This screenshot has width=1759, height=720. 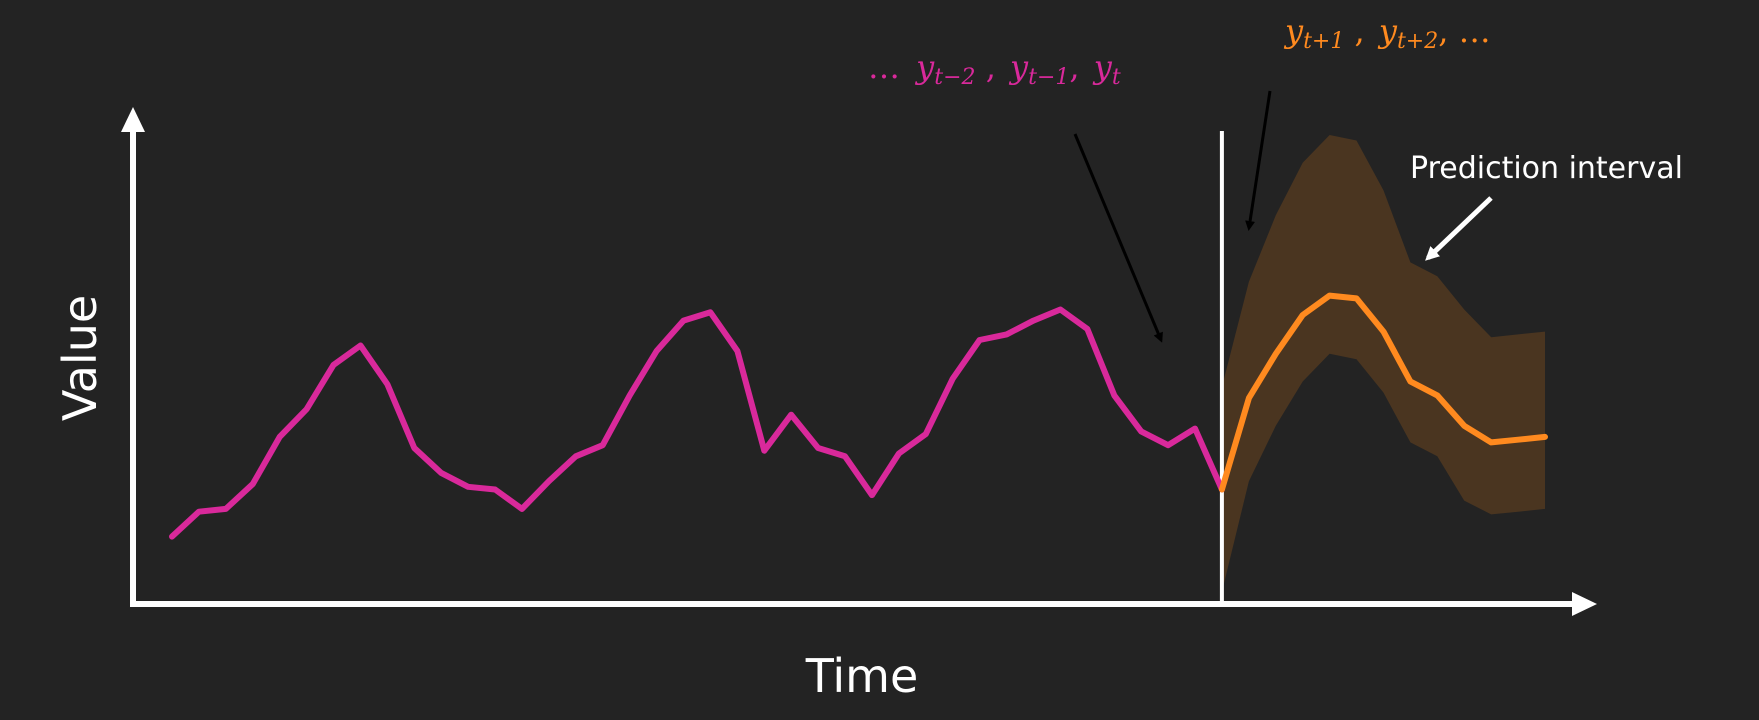 I want to click on prediction-interval-band, so click(x=1383, y=363).